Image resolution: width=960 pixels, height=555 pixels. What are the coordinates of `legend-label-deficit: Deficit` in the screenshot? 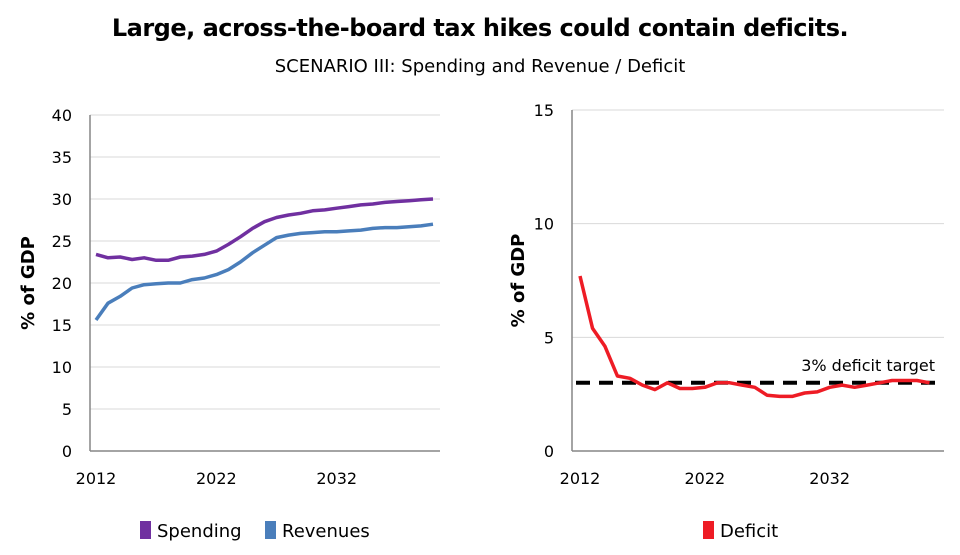 It's located at (749, 531).